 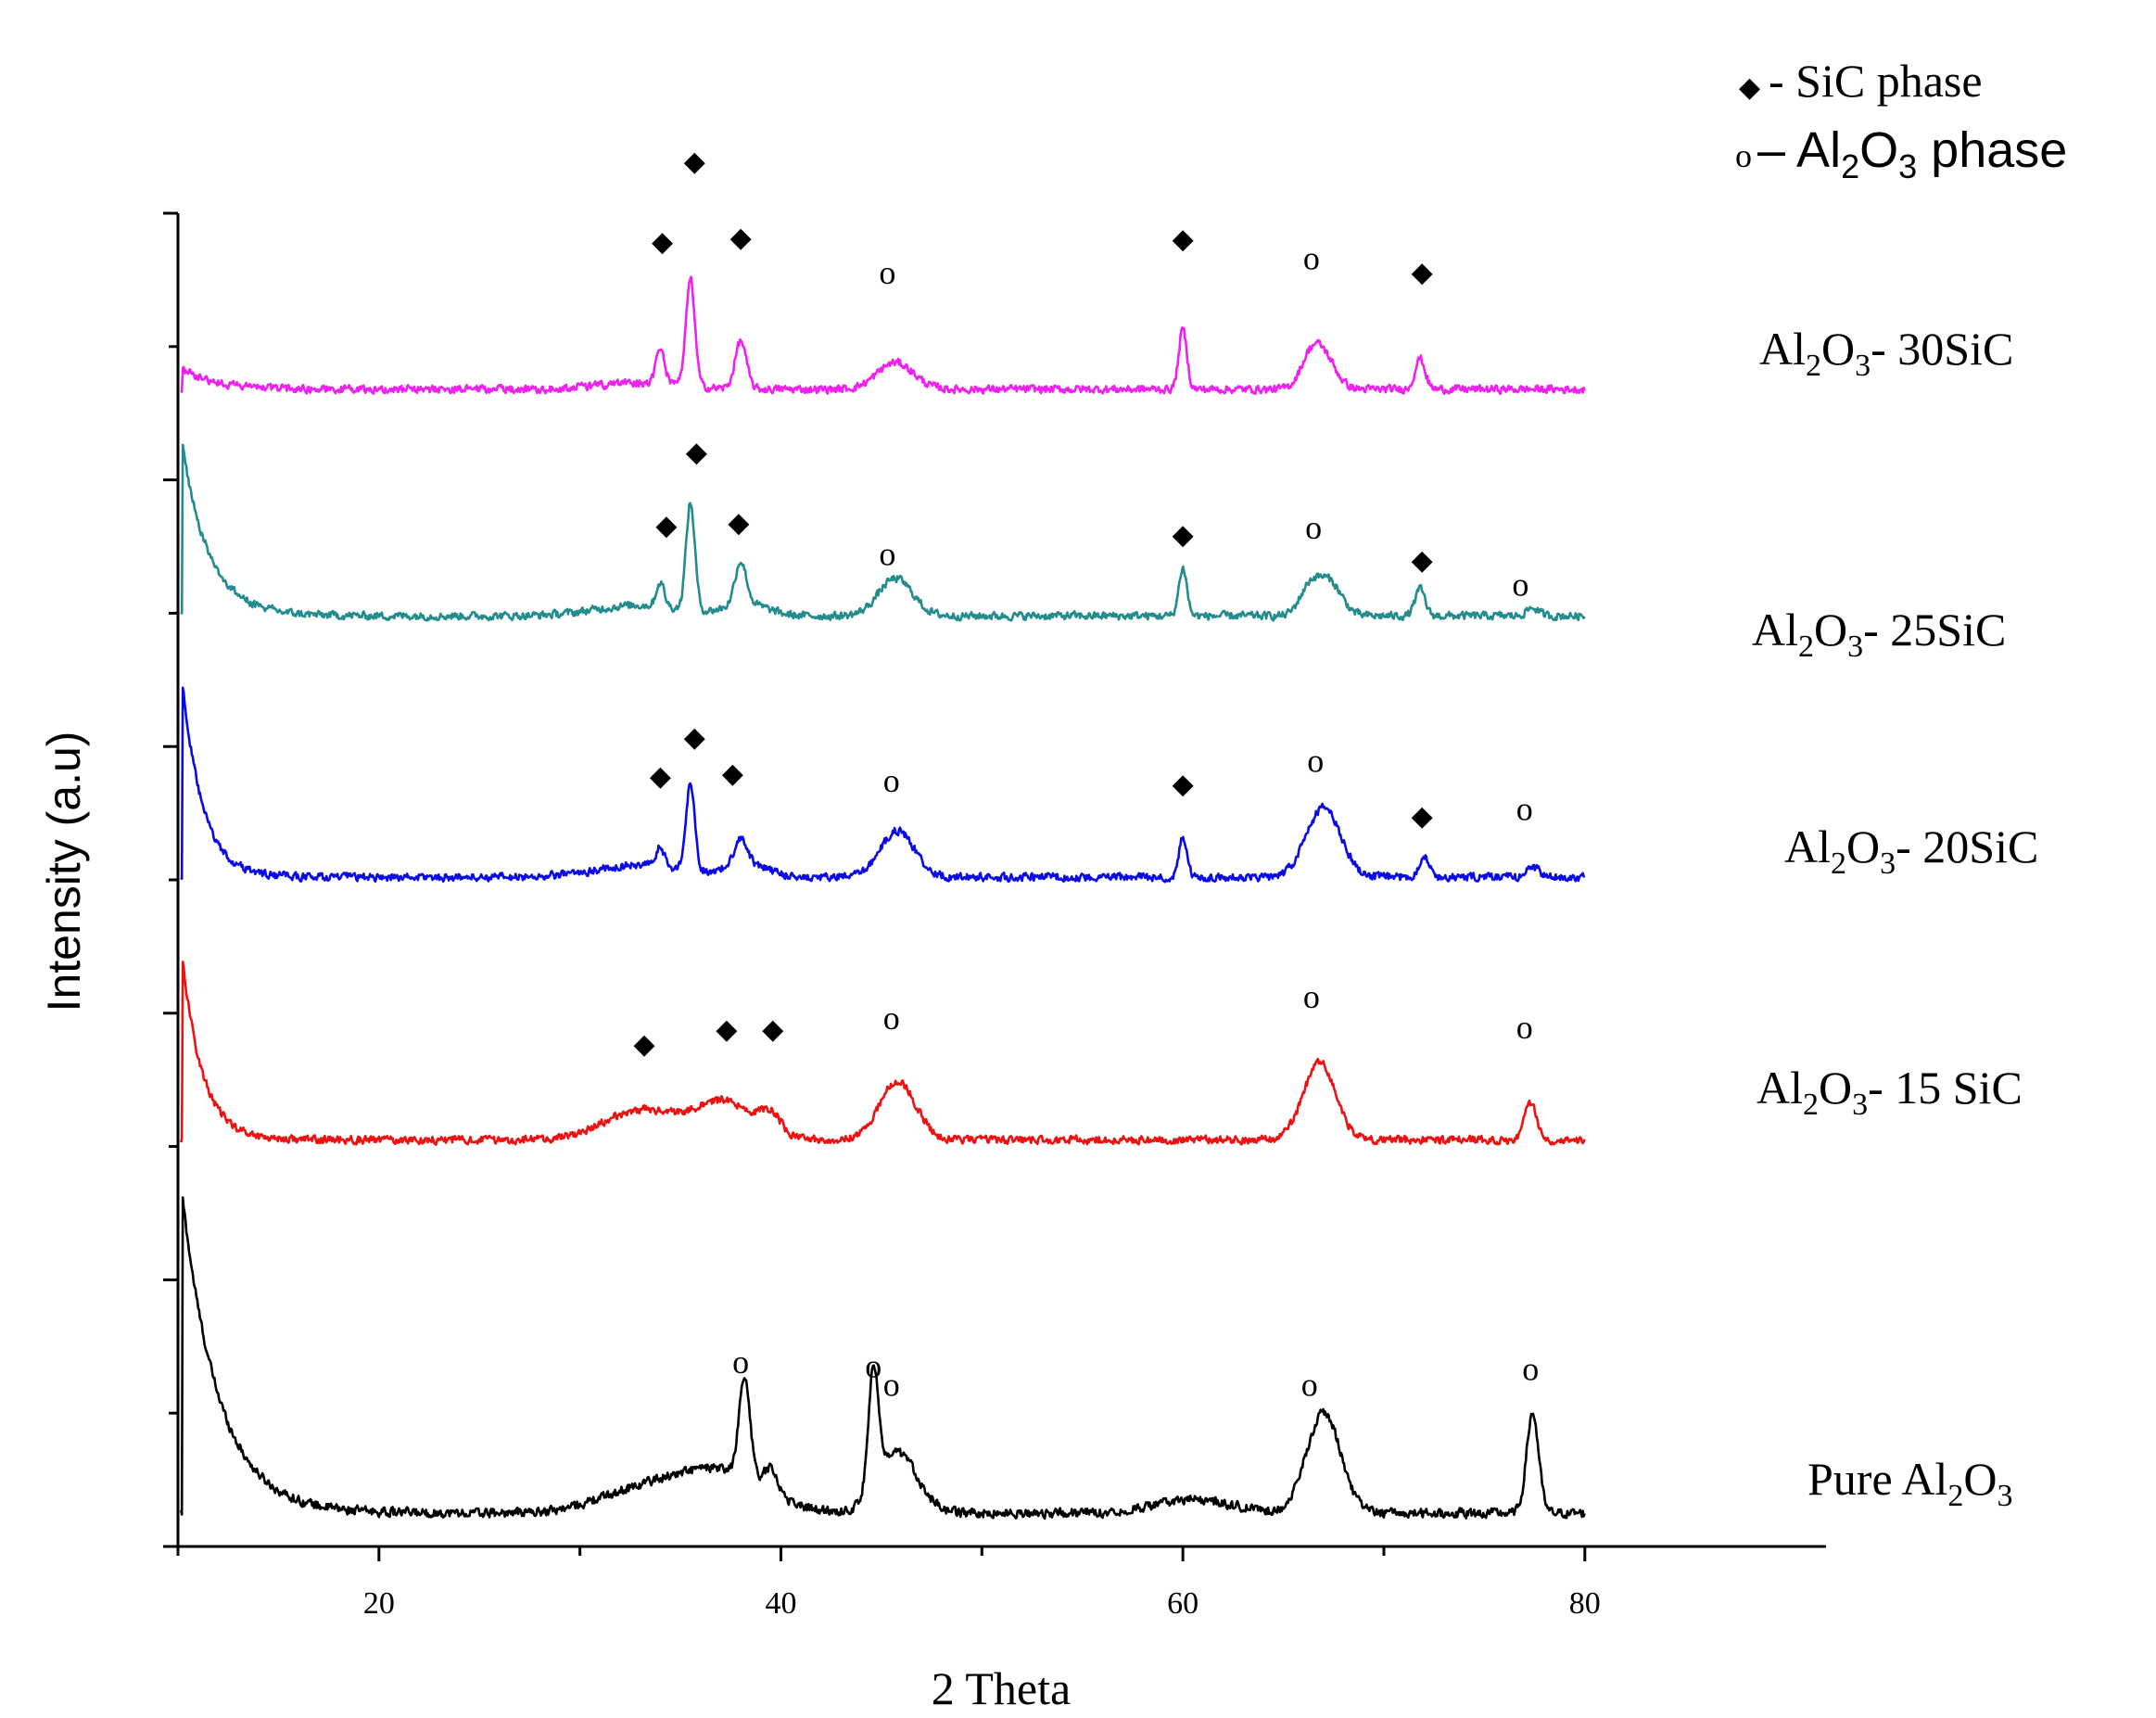 I want to click on x-axis-title: 2 Theta, so click(x=1002, y=1688).